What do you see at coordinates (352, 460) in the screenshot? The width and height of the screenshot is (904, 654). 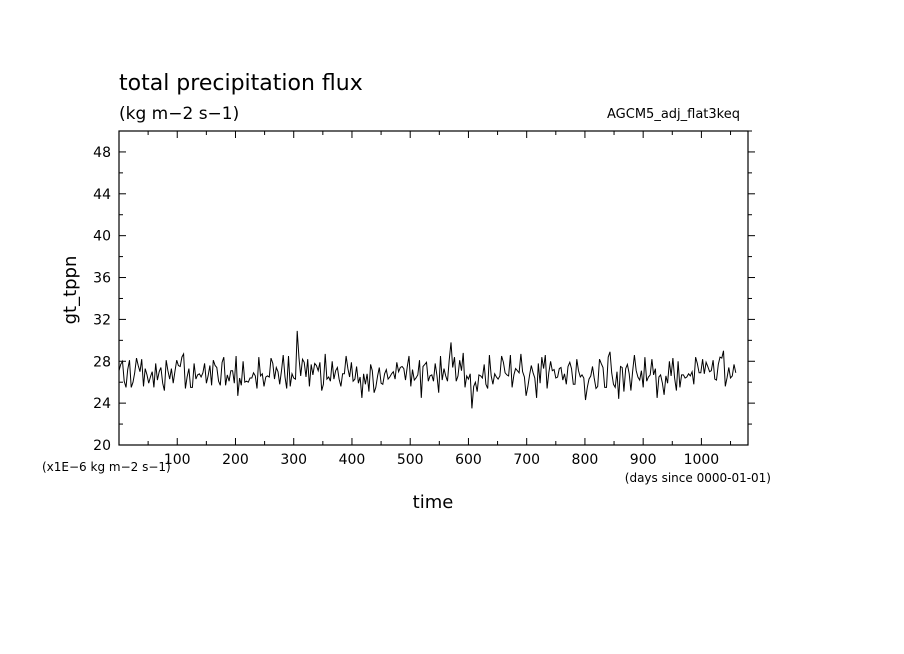 I see `x-tick-label: 400` at bounding box center [352, 460].